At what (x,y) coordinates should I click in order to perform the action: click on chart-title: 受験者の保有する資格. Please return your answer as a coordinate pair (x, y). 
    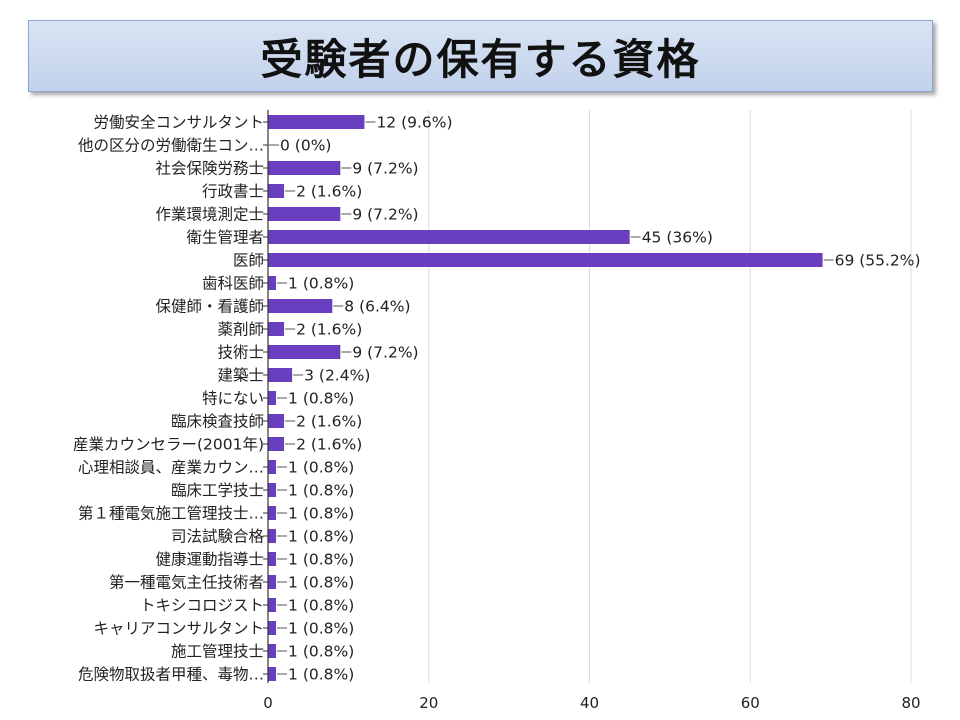
    Looking at the image, I should click on (480, 59).